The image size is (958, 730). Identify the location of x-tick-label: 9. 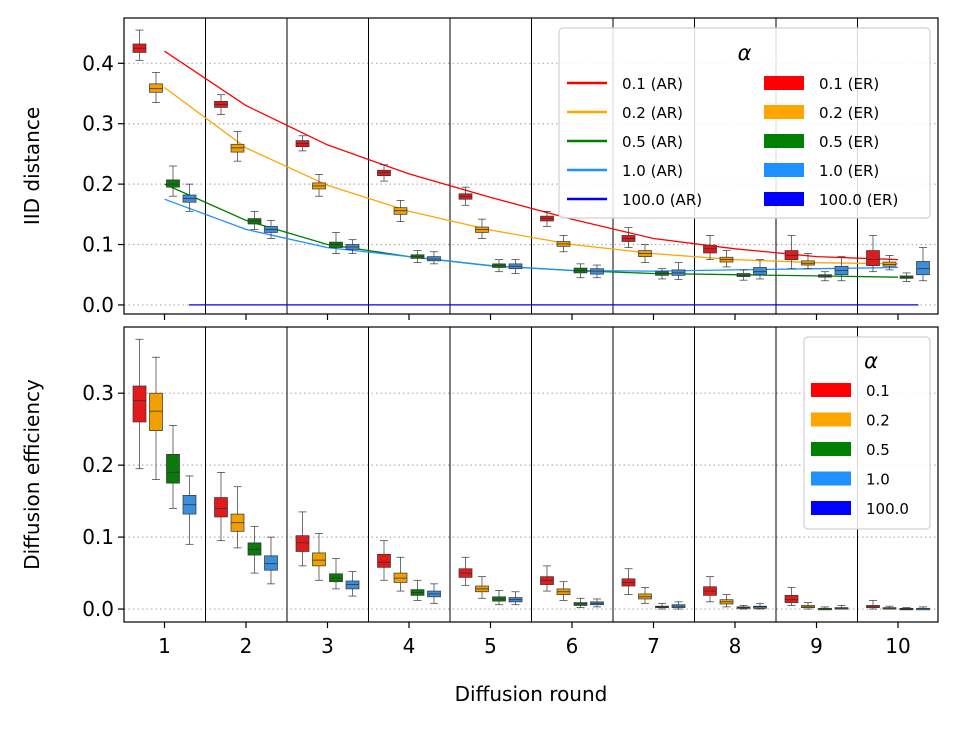
(816, 646).